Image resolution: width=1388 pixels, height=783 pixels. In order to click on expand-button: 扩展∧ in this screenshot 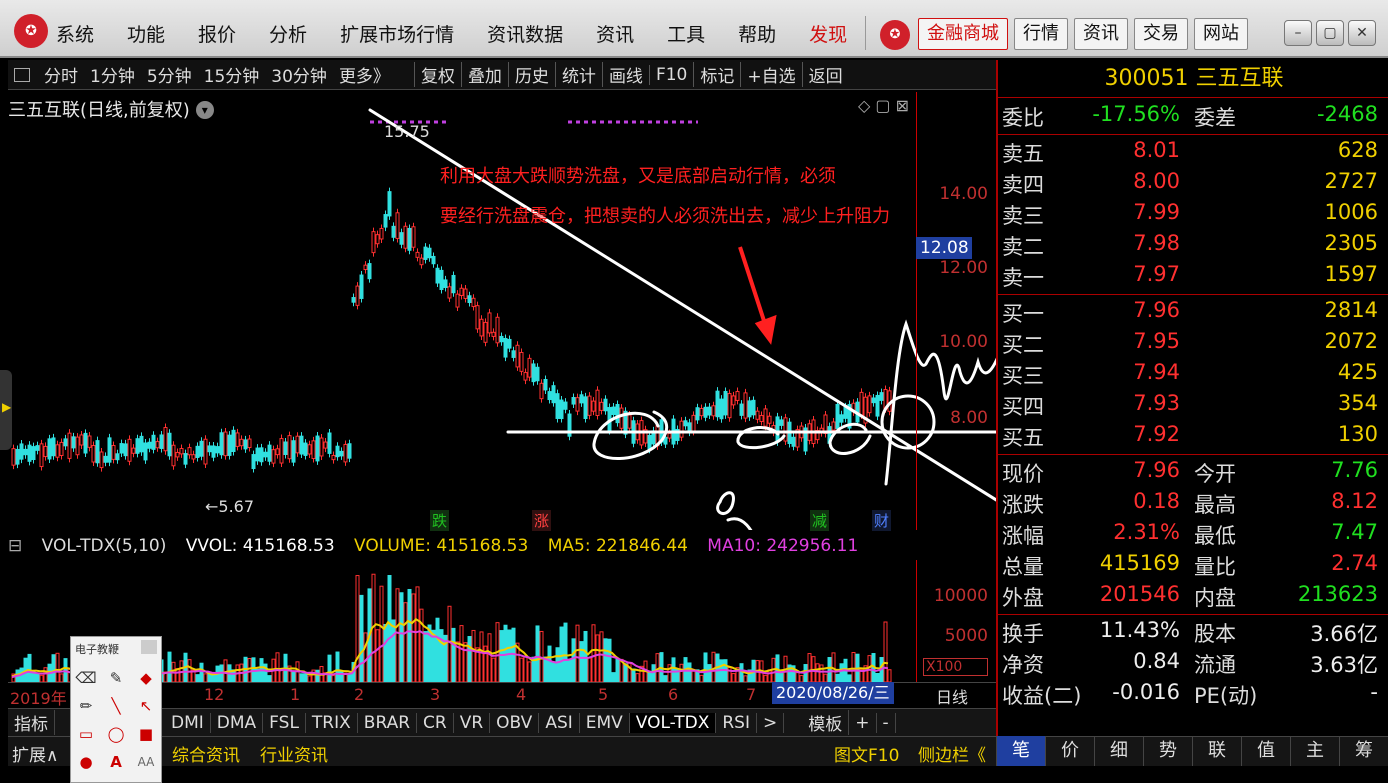, I will do `click(35, 756)`.